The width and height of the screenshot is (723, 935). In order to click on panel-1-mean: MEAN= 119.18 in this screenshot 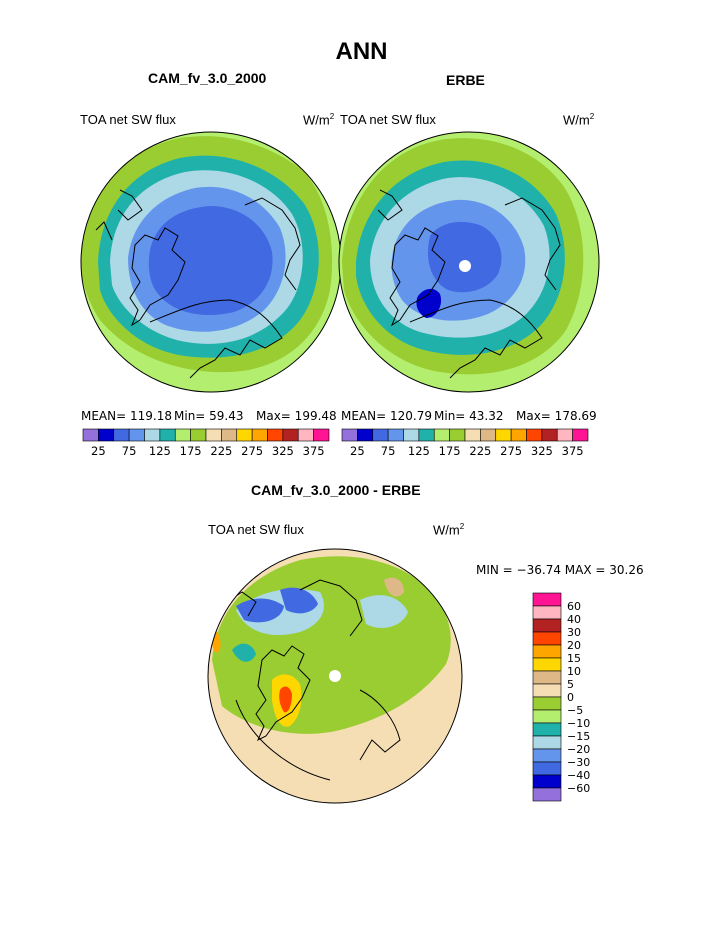, I will do `click(126, 416)`.